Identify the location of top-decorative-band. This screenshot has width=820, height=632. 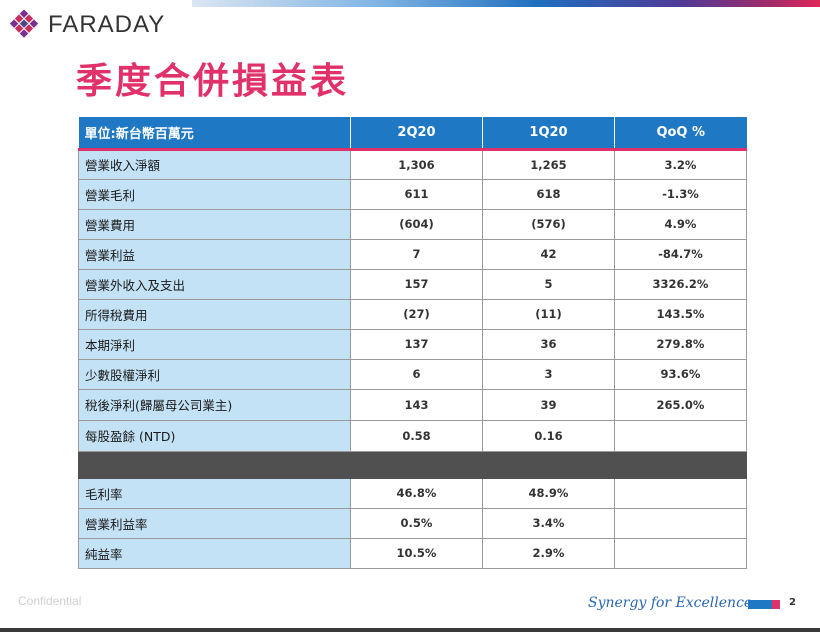
(506, 3).